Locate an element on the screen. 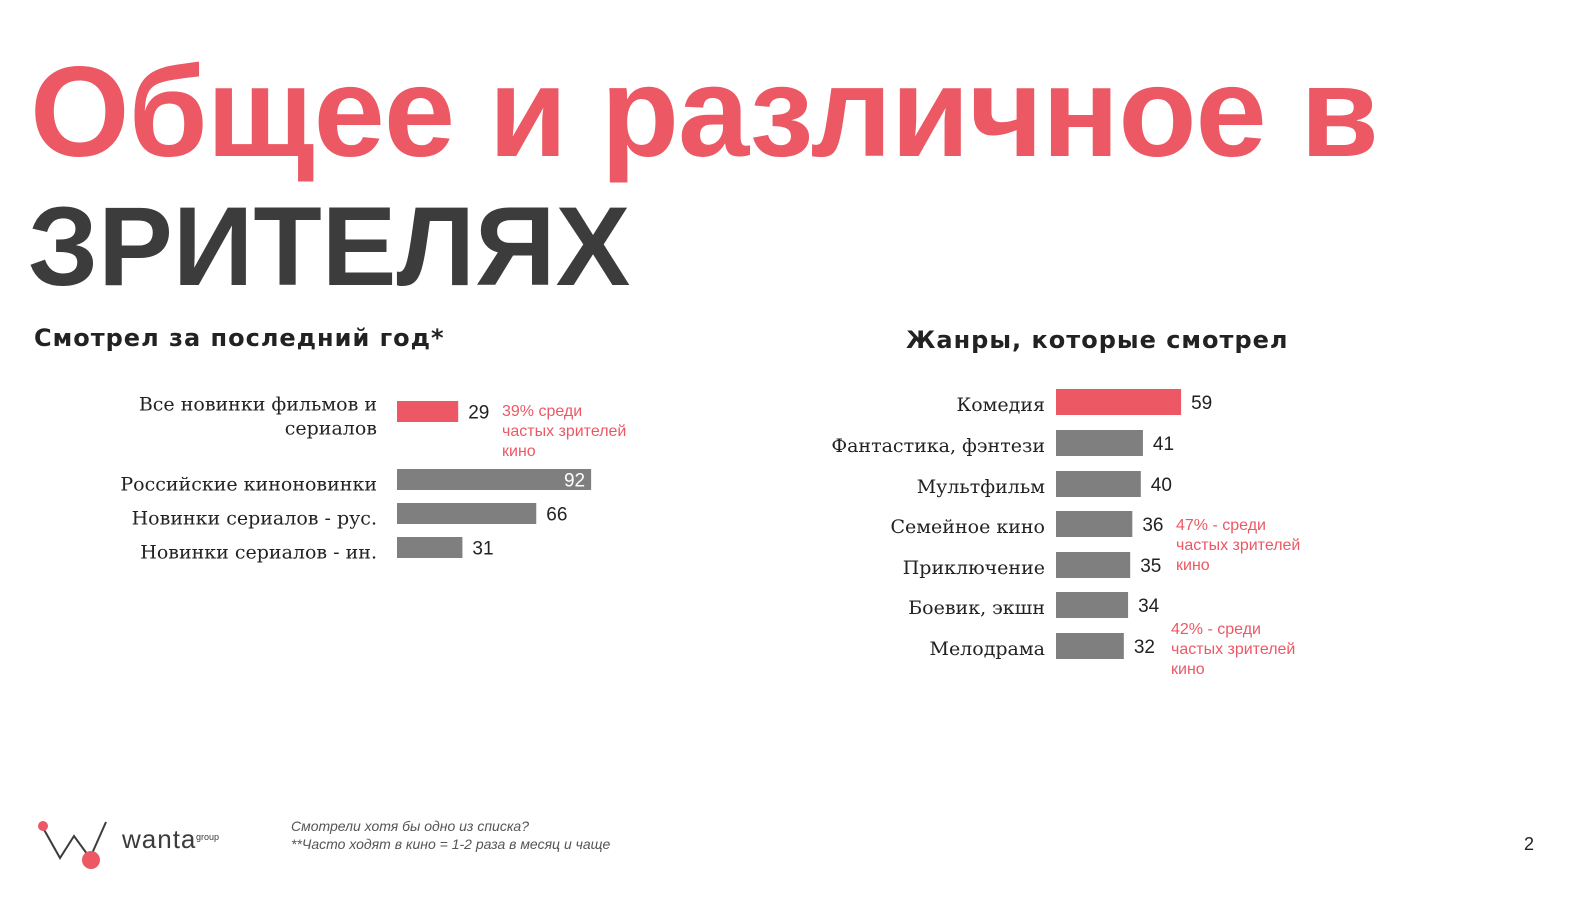  value-label: 31 is located at coordinates (482, 549).